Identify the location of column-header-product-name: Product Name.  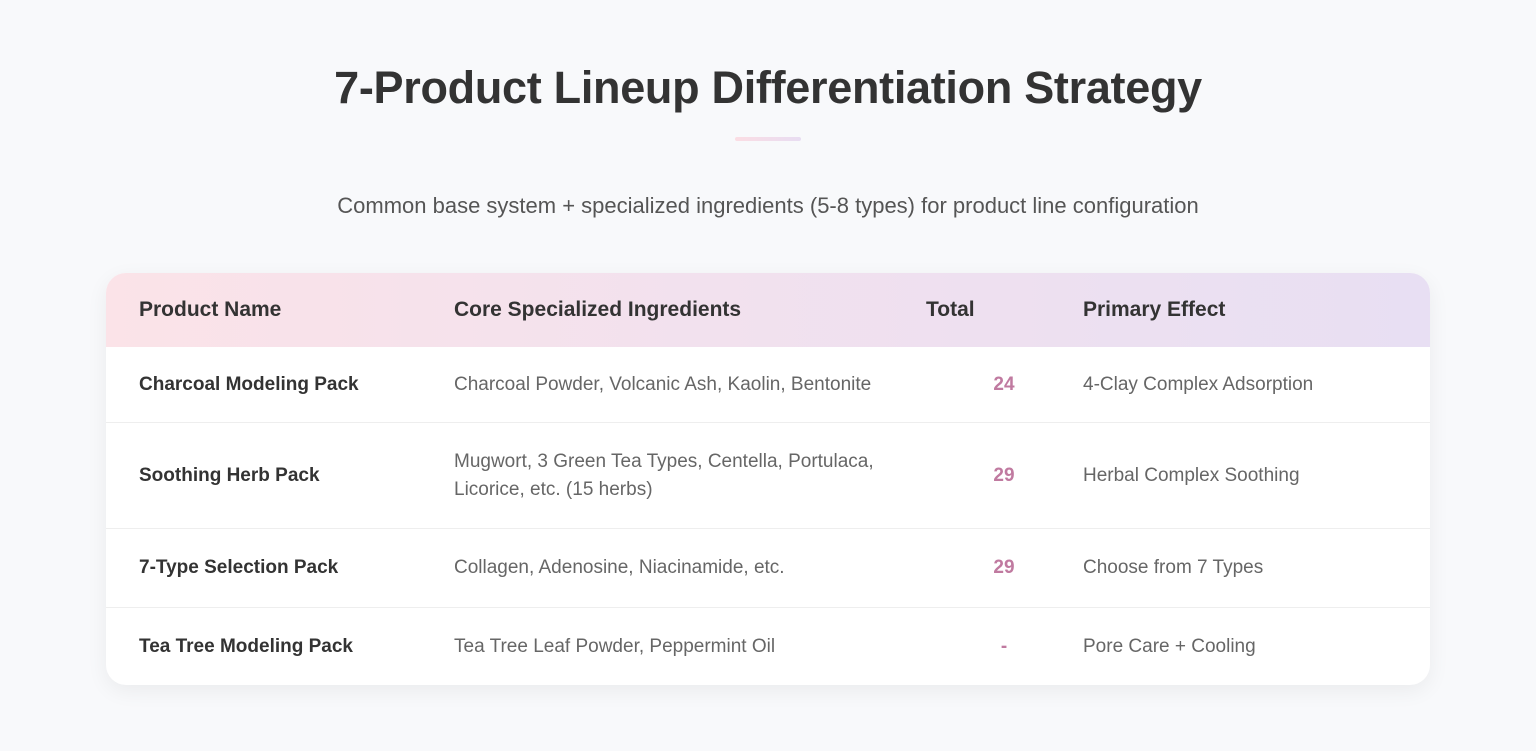
(210, 309).